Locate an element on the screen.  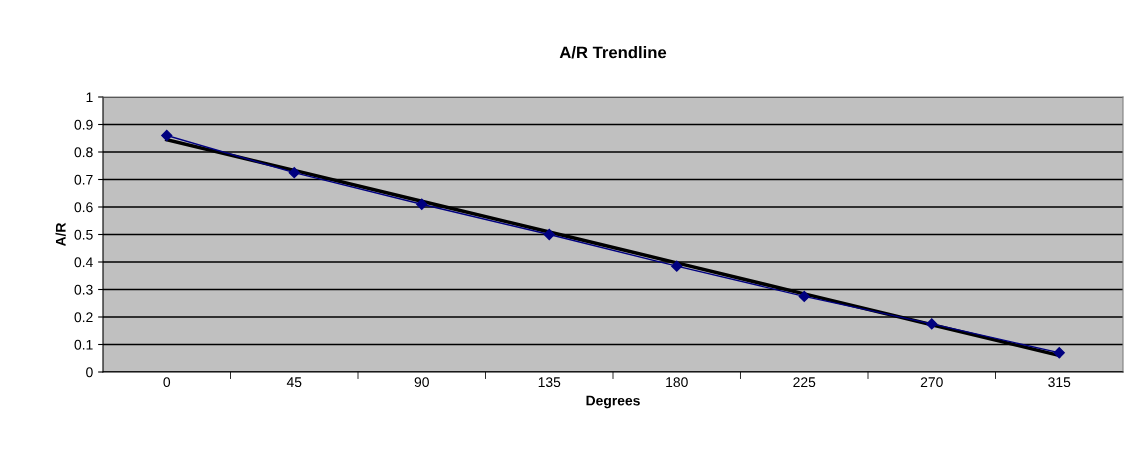
y-tick-label: 0.6 is located at coordinates (83, 207).